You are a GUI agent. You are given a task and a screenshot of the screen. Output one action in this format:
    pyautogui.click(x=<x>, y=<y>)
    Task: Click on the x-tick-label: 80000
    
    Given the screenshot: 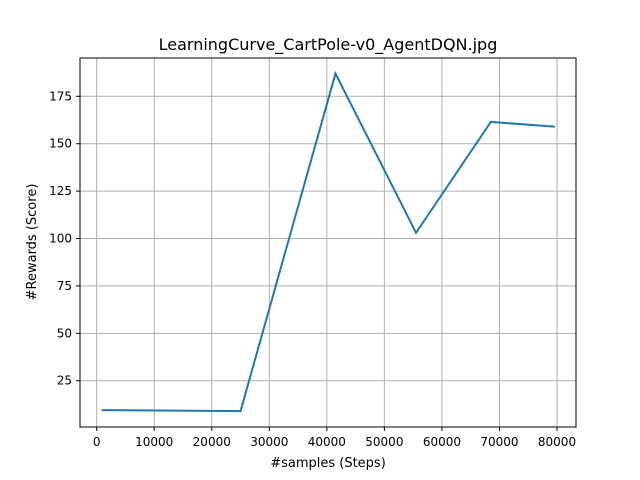 What is the action you would take?
    pyautogui.click(x=557, y=442)
    